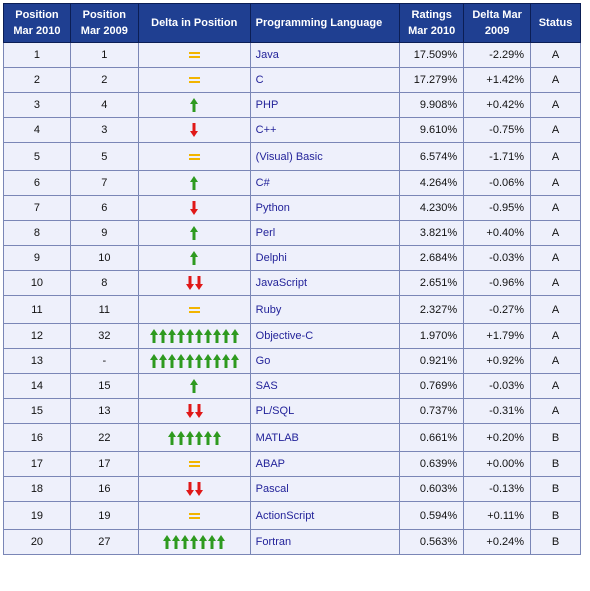 The image size is (590, 591). I want to click on language-cell: ActionScript, so click(325, 515).